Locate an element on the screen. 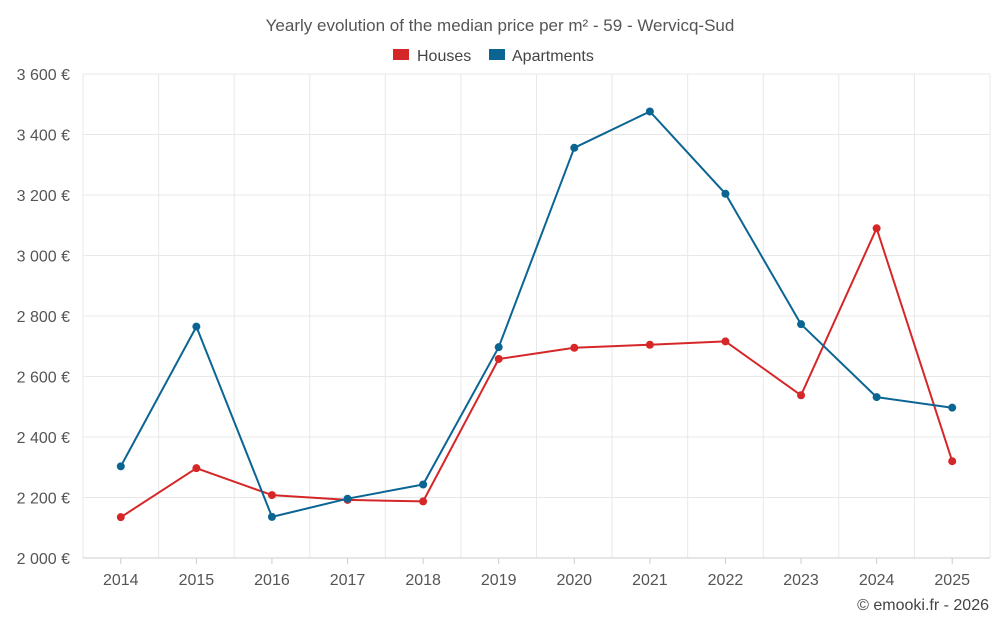 The height and width of the screenshot is (625, 1000). x-tick-label: 2015 is located at coordinates (197, 580).